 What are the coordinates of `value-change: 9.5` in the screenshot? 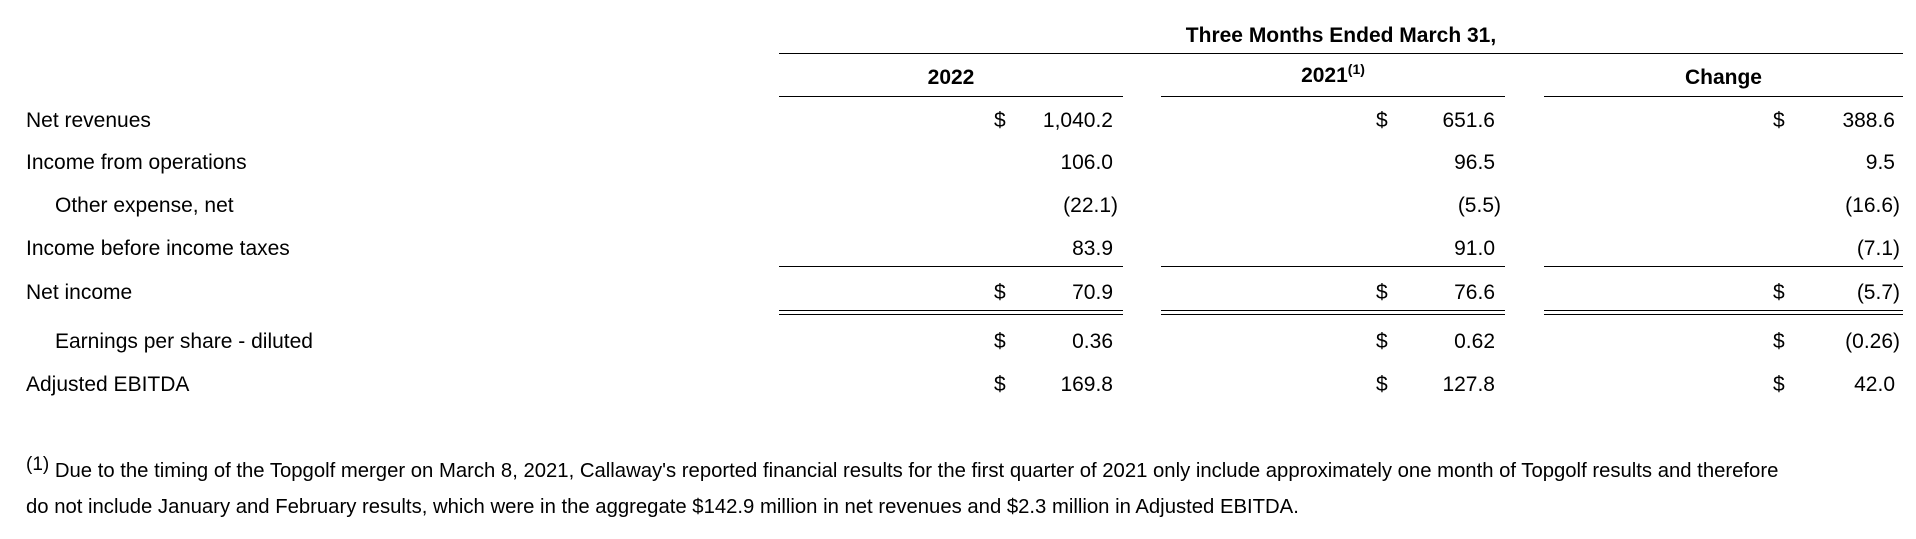 It's located at (1880, 162).